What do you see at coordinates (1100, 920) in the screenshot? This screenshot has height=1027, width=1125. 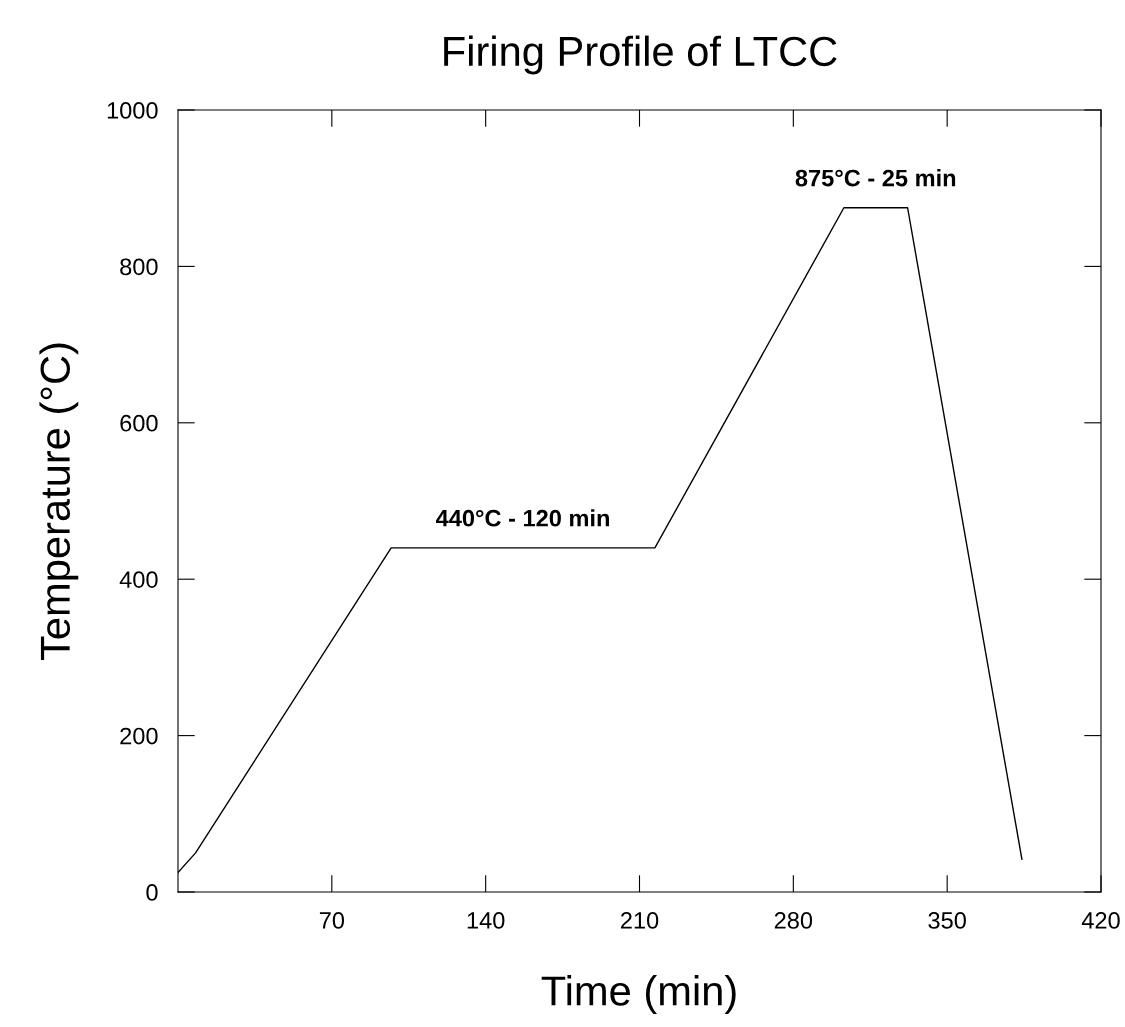 I see `x-tick-label: 420` at bounding box center [1100, 920].